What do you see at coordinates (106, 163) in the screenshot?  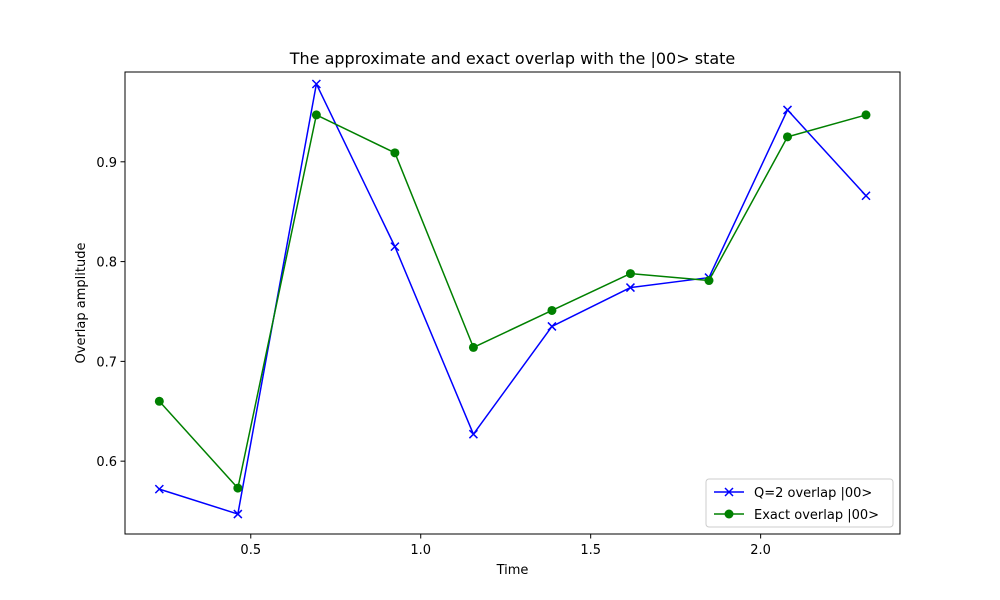 I see `y-tick-label: 0.9` at bounding box center [106, 163].